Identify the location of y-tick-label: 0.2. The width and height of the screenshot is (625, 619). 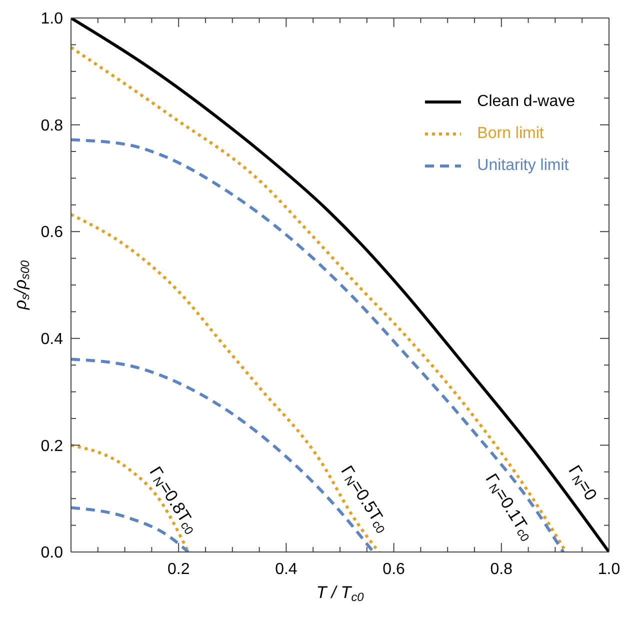
(52, 446).